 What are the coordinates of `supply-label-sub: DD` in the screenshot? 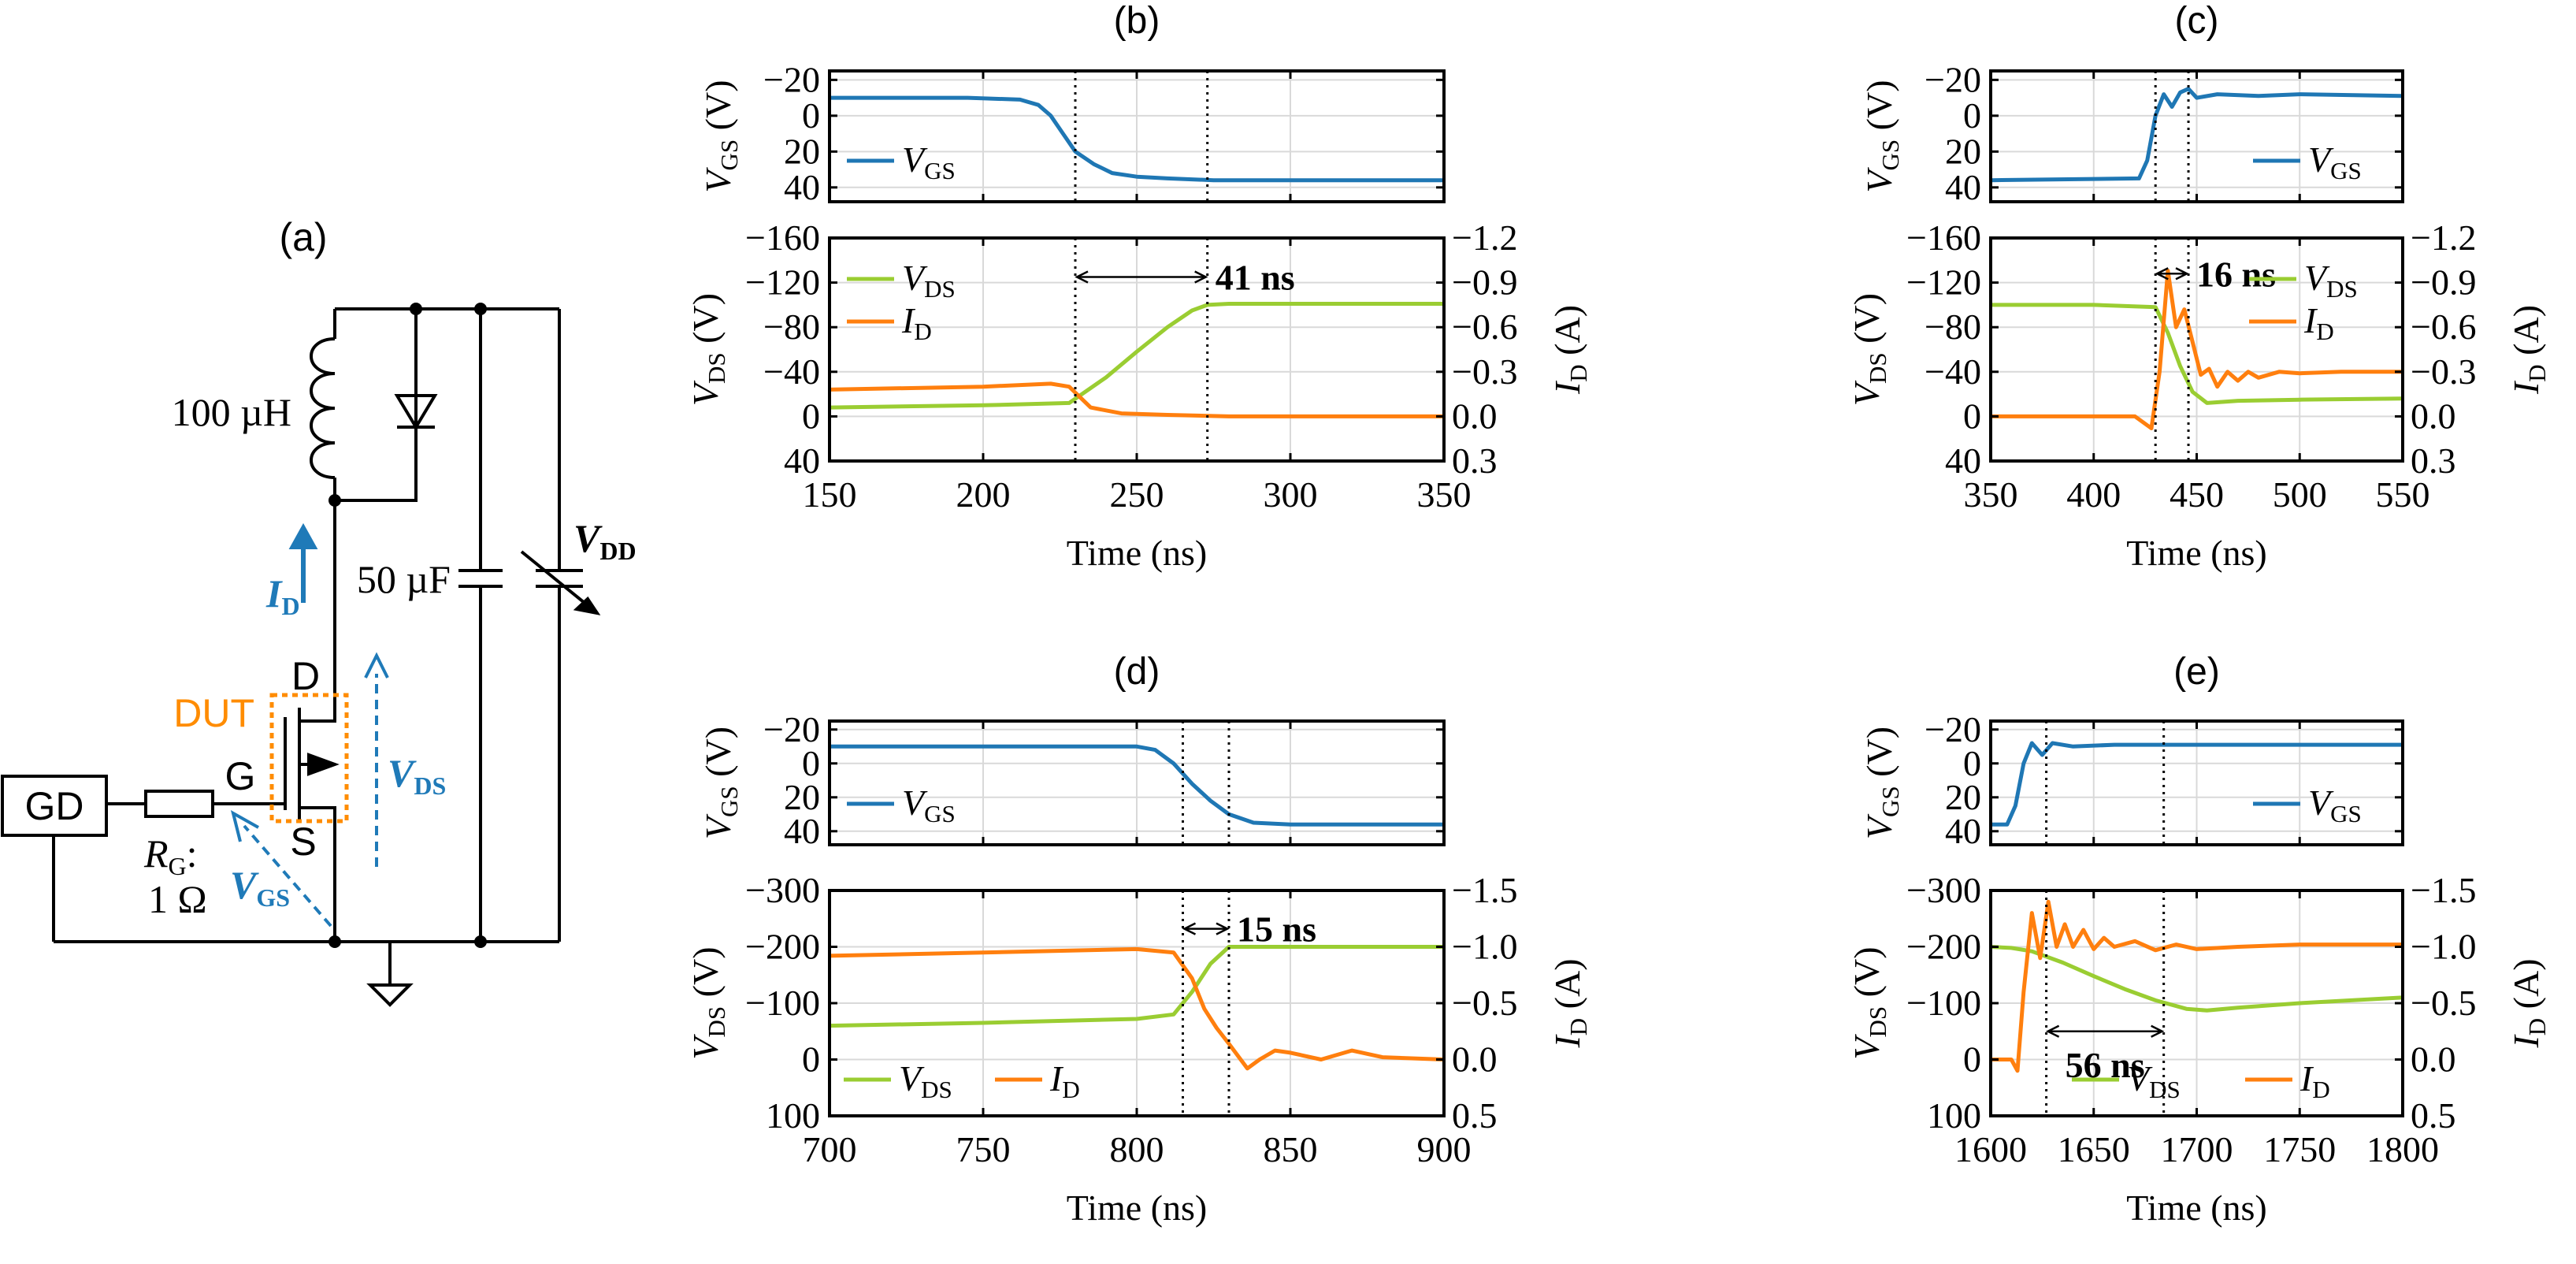 It's located at (617, 551).